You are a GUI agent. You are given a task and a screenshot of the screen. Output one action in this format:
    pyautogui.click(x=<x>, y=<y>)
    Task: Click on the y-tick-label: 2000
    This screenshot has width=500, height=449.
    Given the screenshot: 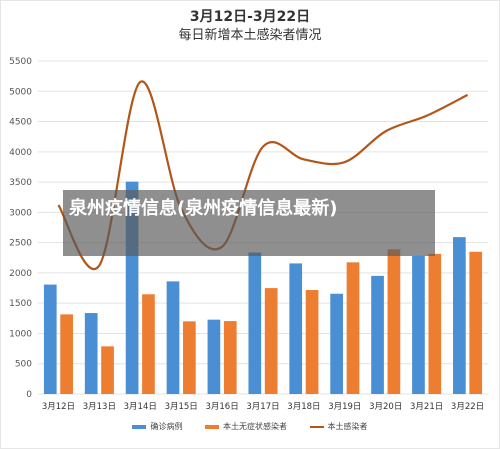 What is the action you would take?
    pyautogui.click(x=20, y=274)
    